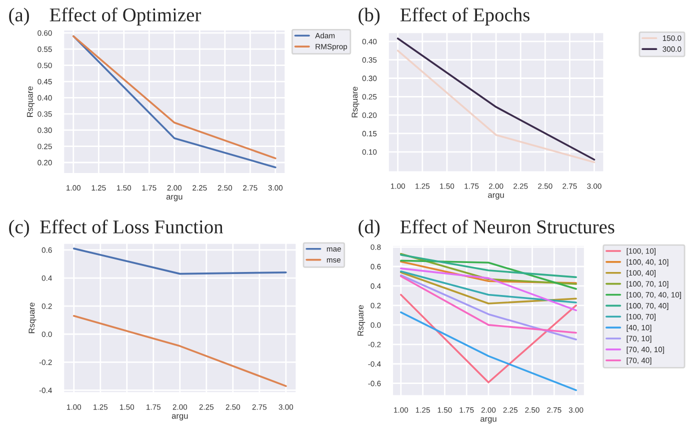  Describe the element at coordinates (116, 229) in the screenshot. I see `chart-title: (c) Effect of Loss Function` at that location.